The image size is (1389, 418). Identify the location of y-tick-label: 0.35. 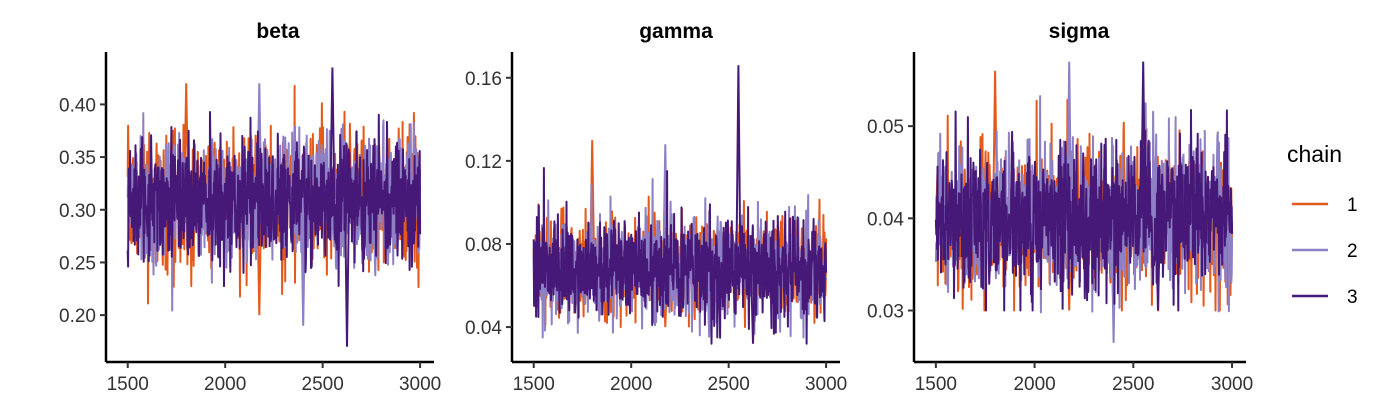
(77, 158).